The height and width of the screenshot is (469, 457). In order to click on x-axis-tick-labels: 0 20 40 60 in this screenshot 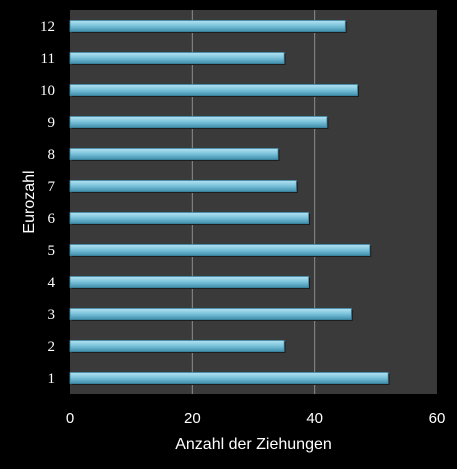, I will do `click(256, 418)`.